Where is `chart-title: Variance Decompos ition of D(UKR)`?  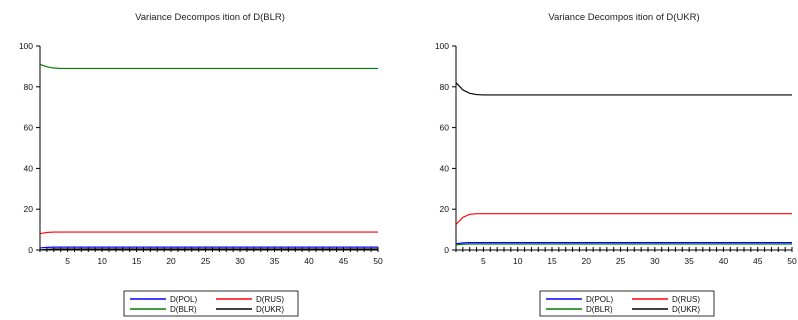 chart-title: Variance Decompos ition of D(UKR) is located at coordinates (623, 17).